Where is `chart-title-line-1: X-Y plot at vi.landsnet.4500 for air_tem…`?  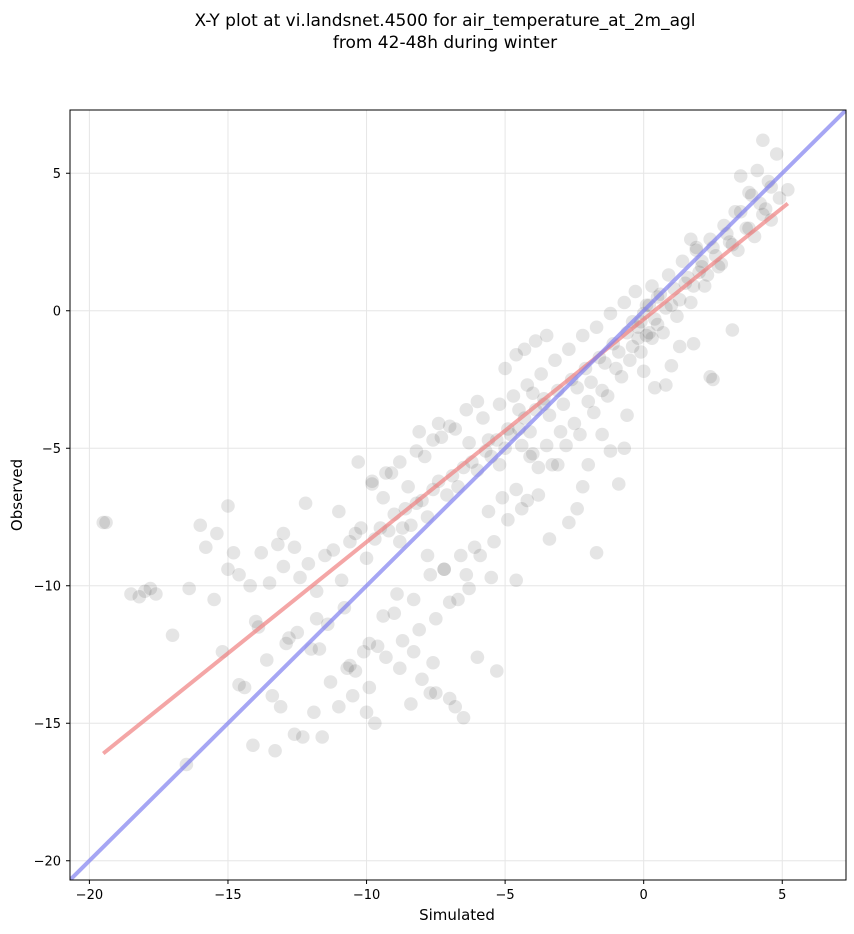 chart-title-line-1: X-Y plot at vi.landsnet.4500 for air_tem… is located at coordinates (444, 21).